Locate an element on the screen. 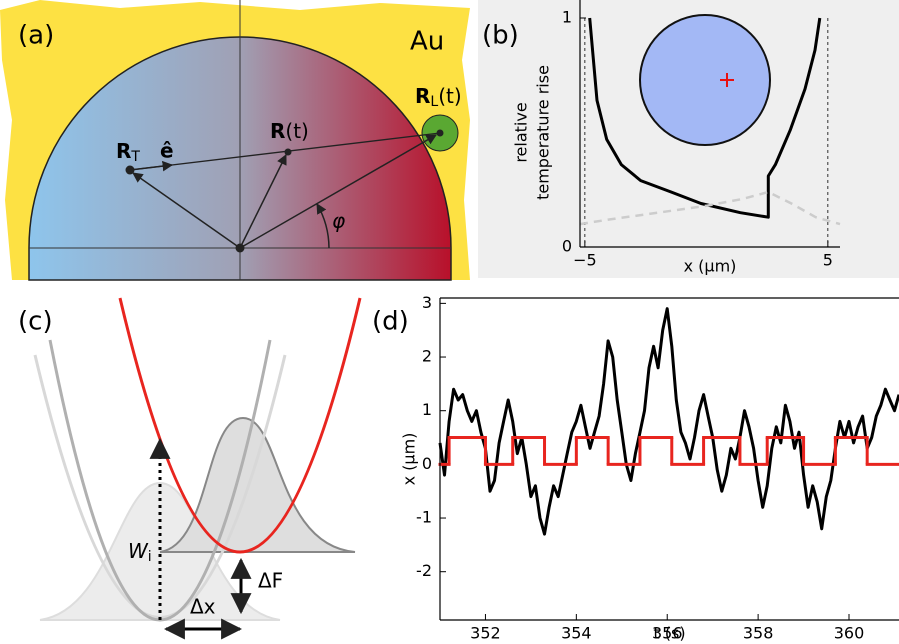 The image size is (899, 644). t: i is located at coordinates (150, 557).